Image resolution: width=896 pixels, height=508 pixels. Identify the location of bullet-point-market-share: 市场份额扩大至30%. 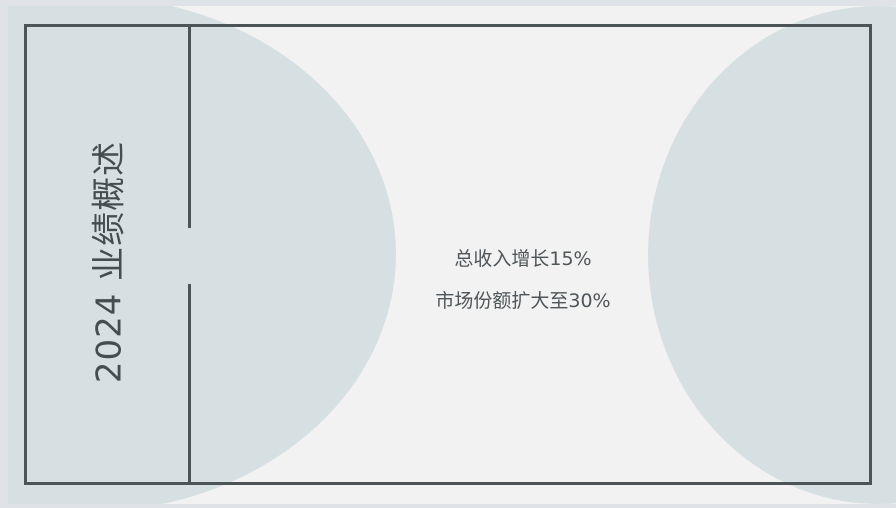
(523, 301).